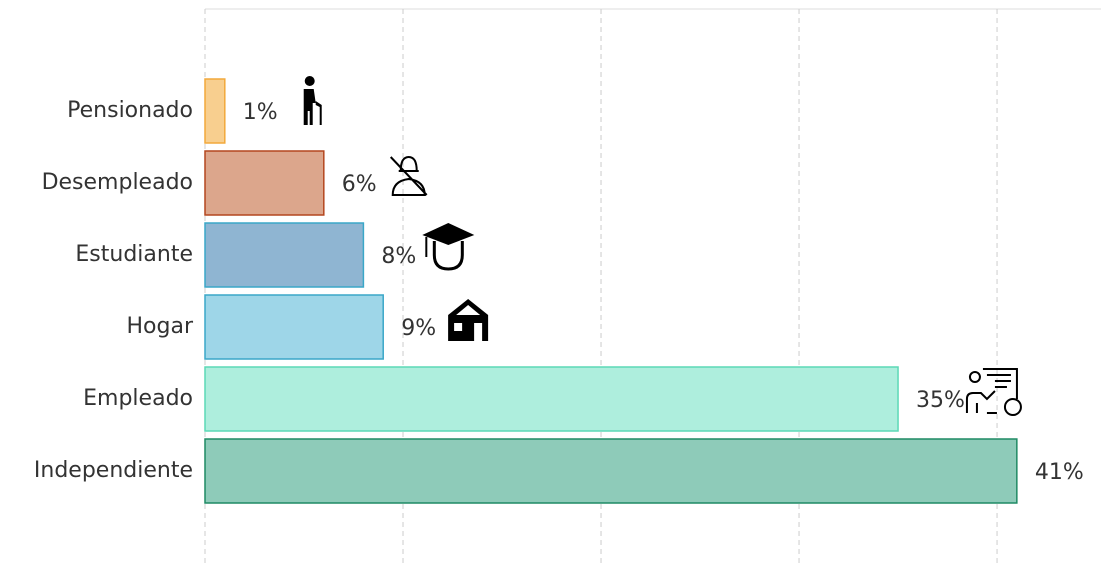  What do you see at coordinates (113, 470) in the screenshot?
I see `y-tick-label: Independiente` at bounding box center [113, 470].